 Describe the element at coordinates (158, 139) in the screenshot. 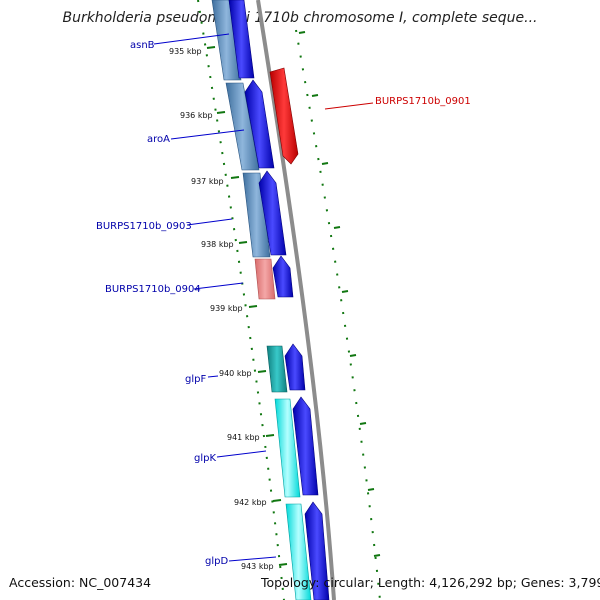

I see `gene-label-aroA: aroA` at that location.